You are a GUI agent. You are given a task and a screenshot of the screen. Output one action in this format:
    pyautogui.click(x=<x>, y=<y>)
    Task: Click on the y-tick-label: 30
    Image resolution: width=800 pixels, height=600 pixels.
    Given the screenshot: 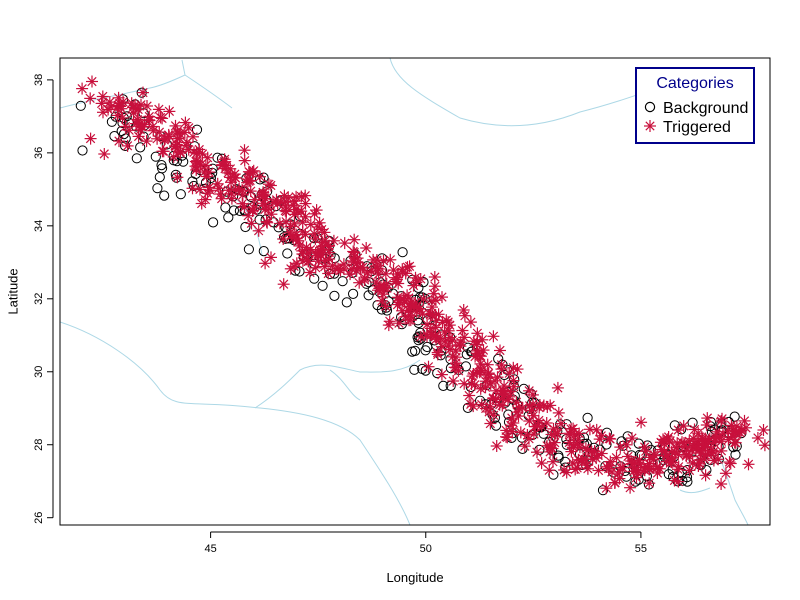 What is the action you would take?
    pyautogui.click(x=39, y=372)
    